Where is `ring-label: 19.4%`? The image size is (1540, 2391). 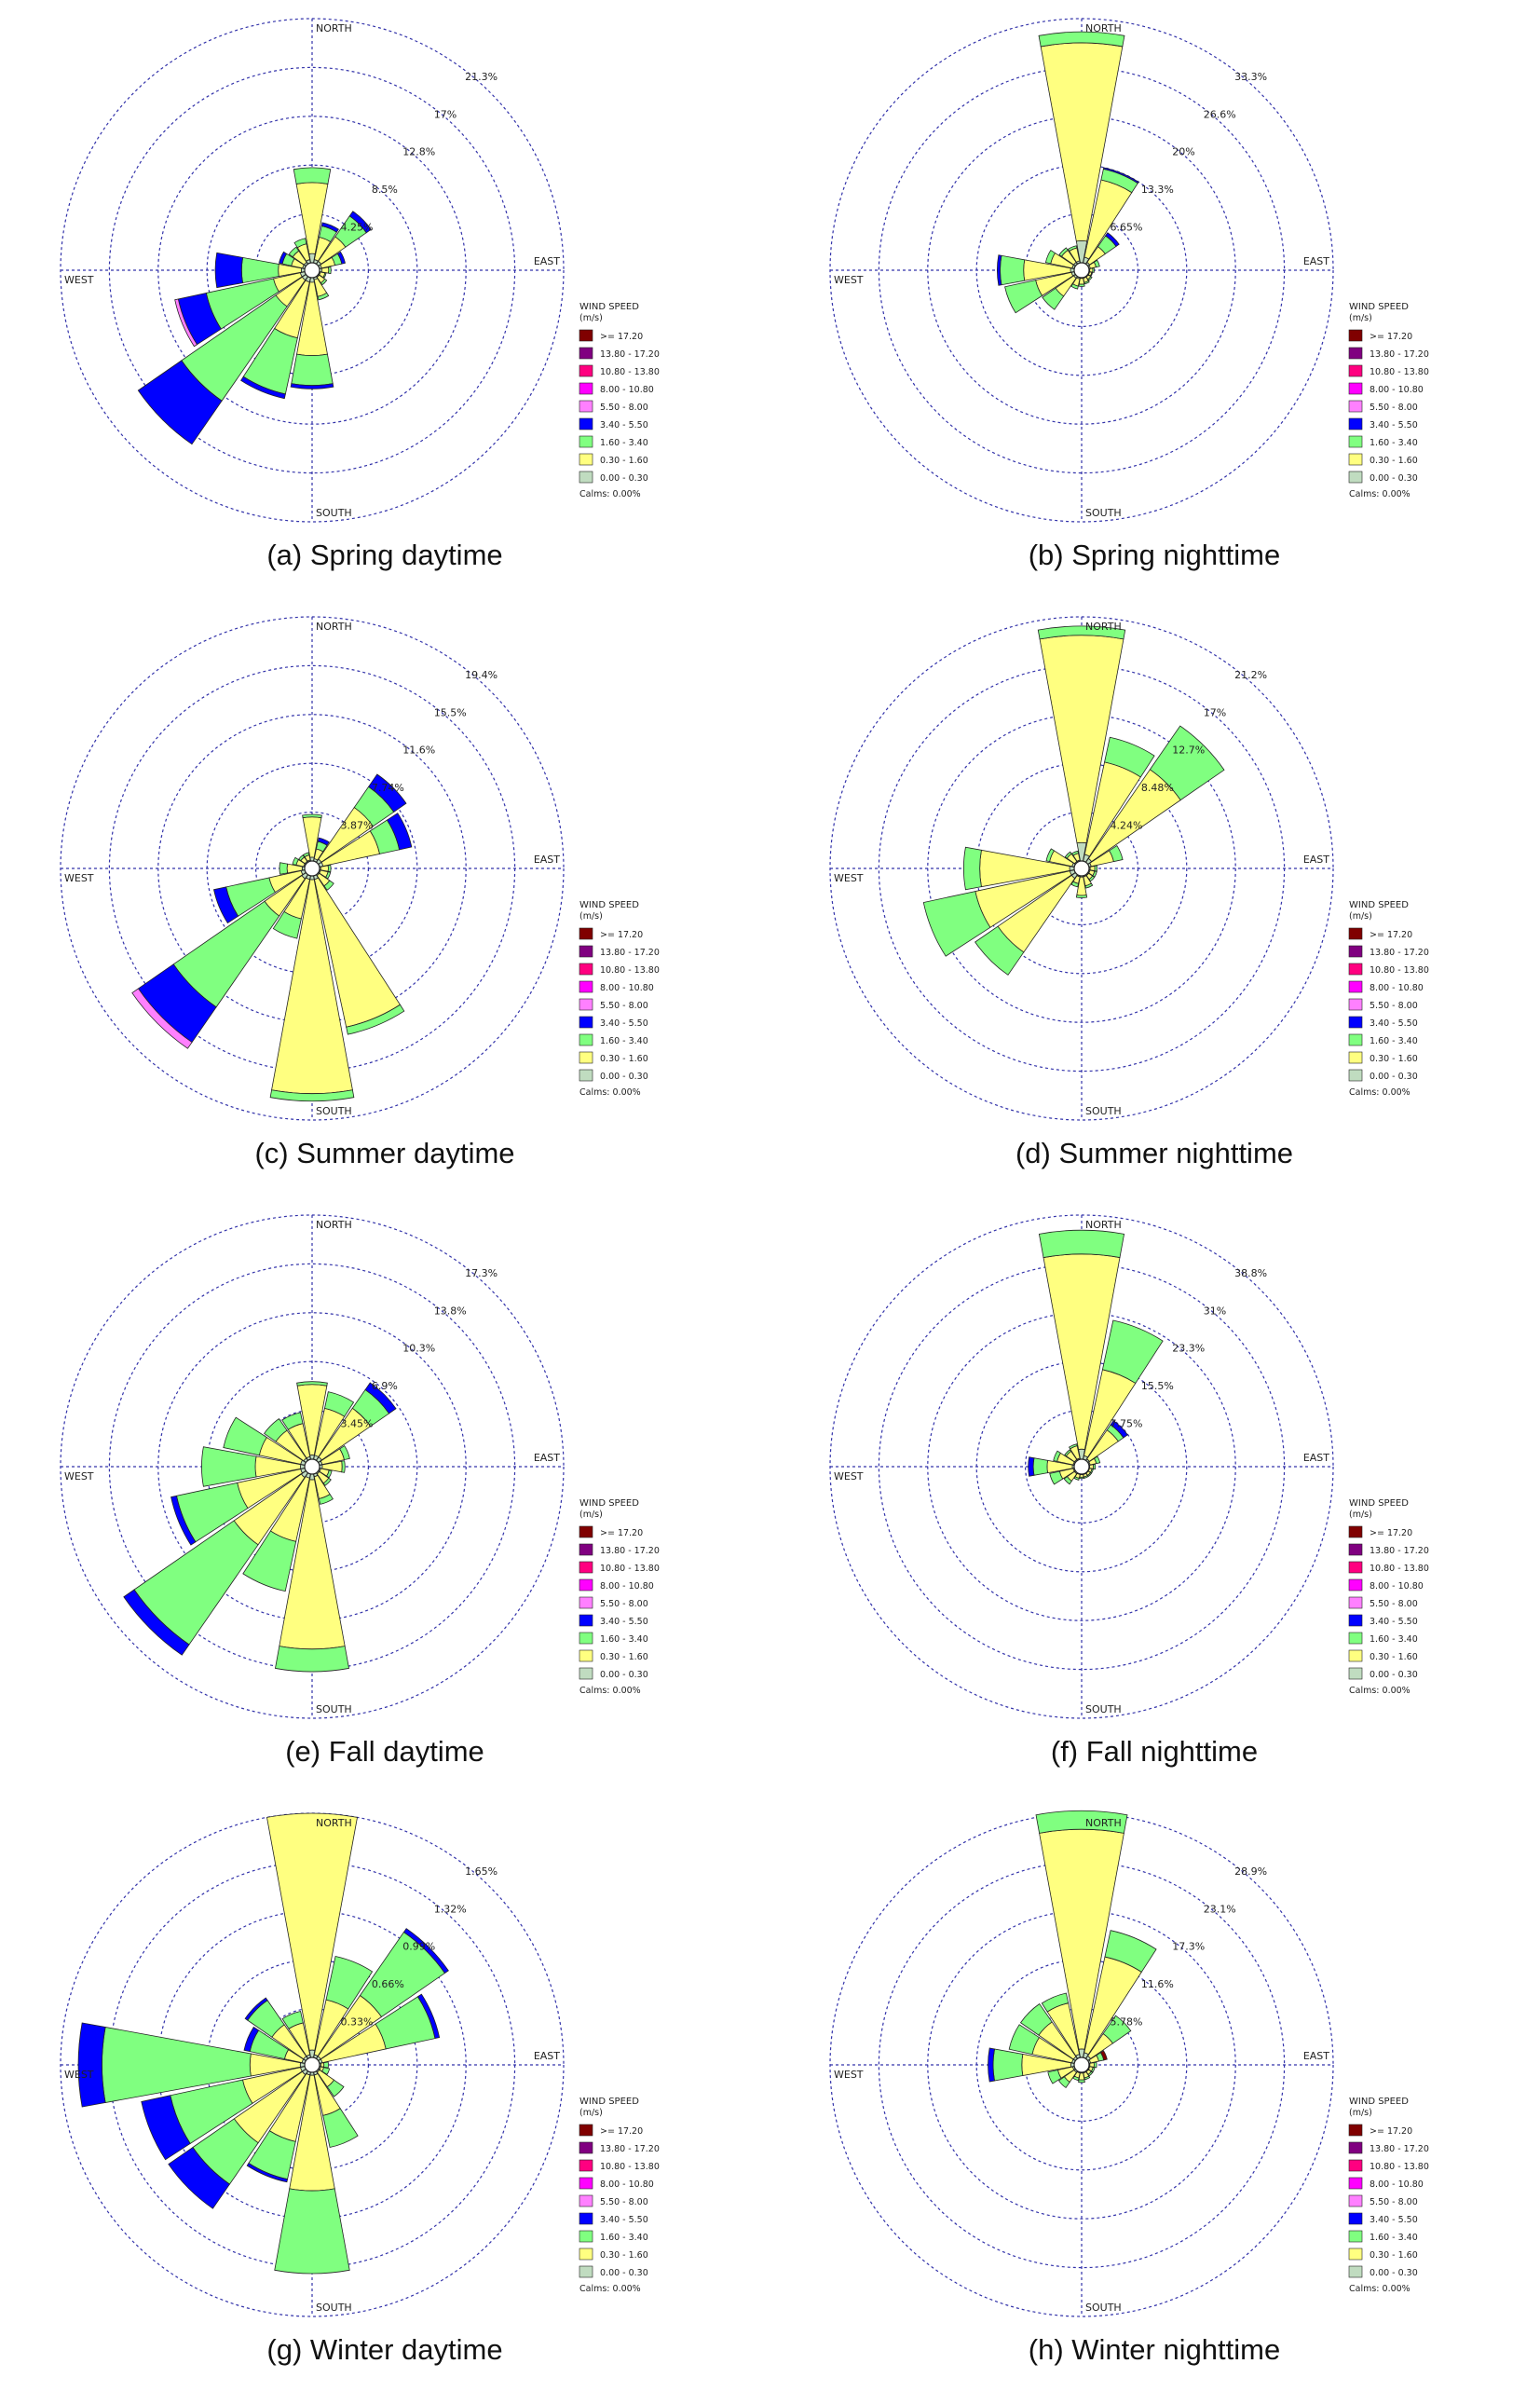
ring-label: 19.4% is located at coordinates (481, 675).